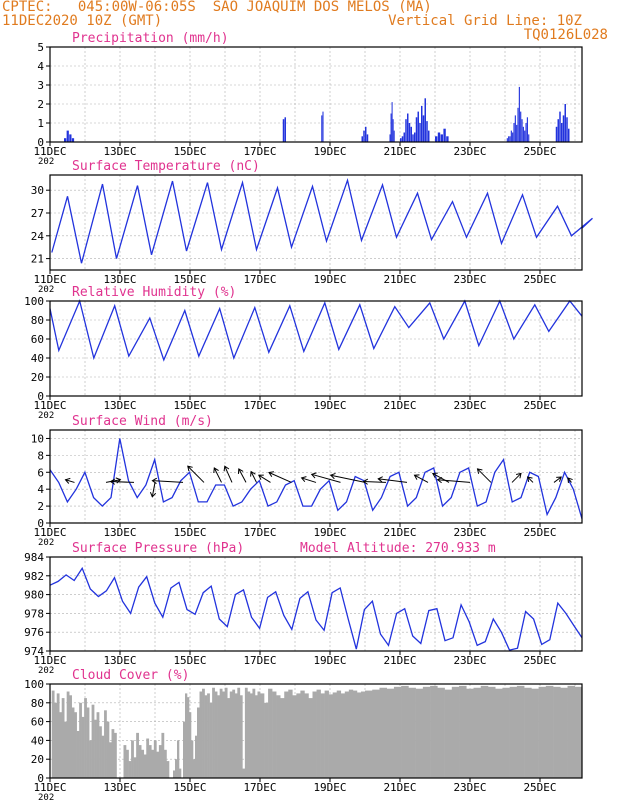 The width and height of the screenshot is (618, 800). I want to click on y-tick-label: 21, so click(37, 259).